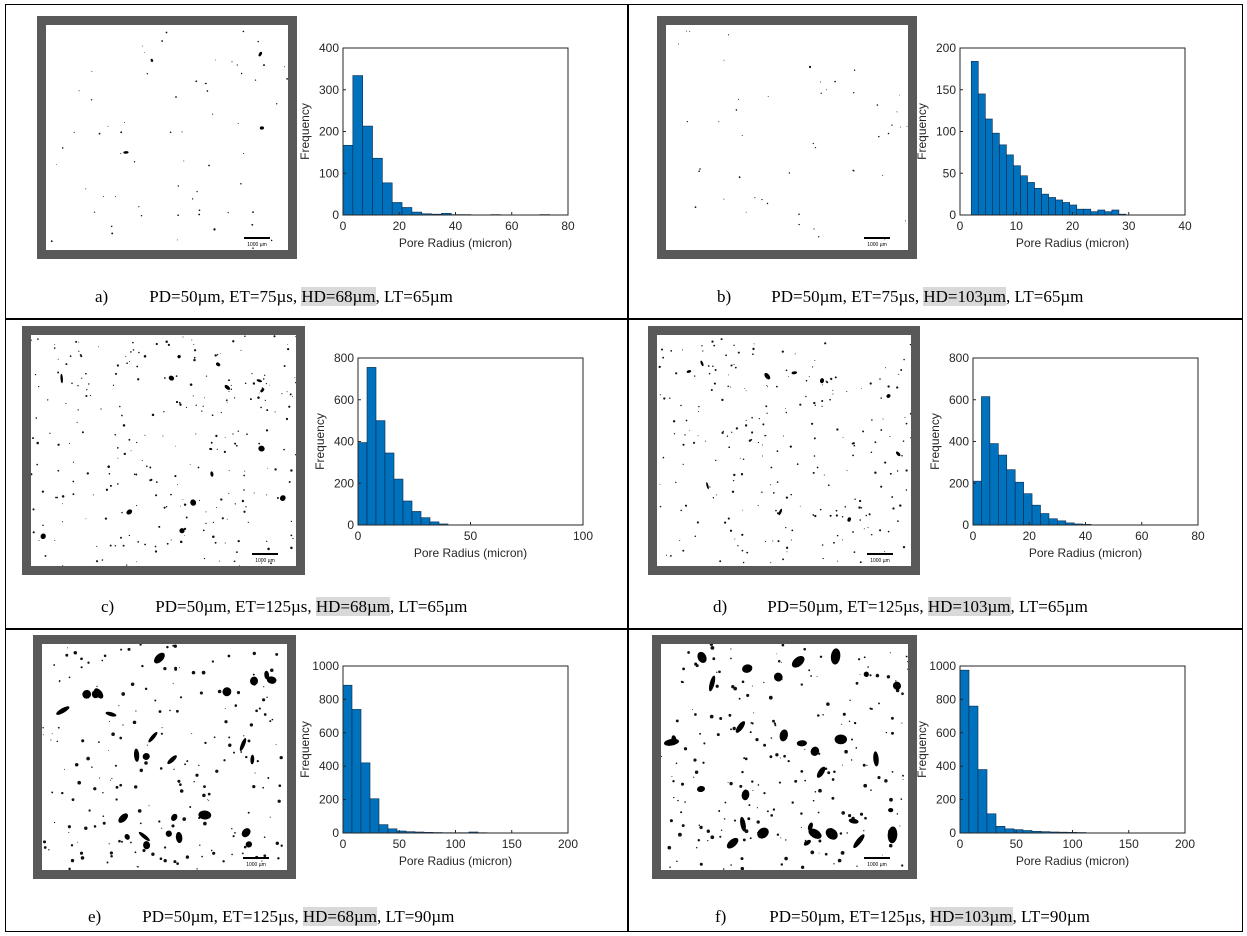 The width and height of the screenshot is (1247, 936). What do you see at coordinates (720, 606) in the screenshot?
I see `caption-d-label: d)` at bounding box center [720, 606].